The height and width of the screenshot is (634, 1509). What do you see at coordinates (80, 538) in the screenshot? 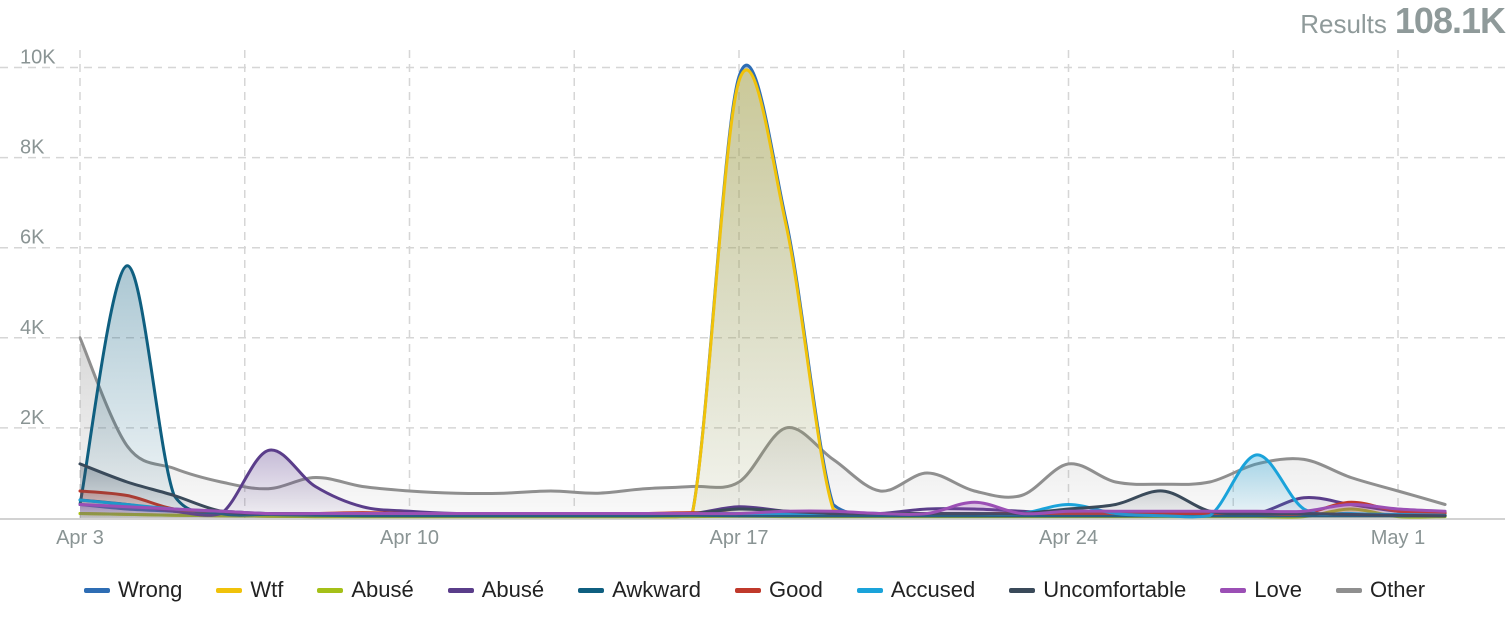
I see `x-tick-label: Apr 3` at bounding box center [80, 538].